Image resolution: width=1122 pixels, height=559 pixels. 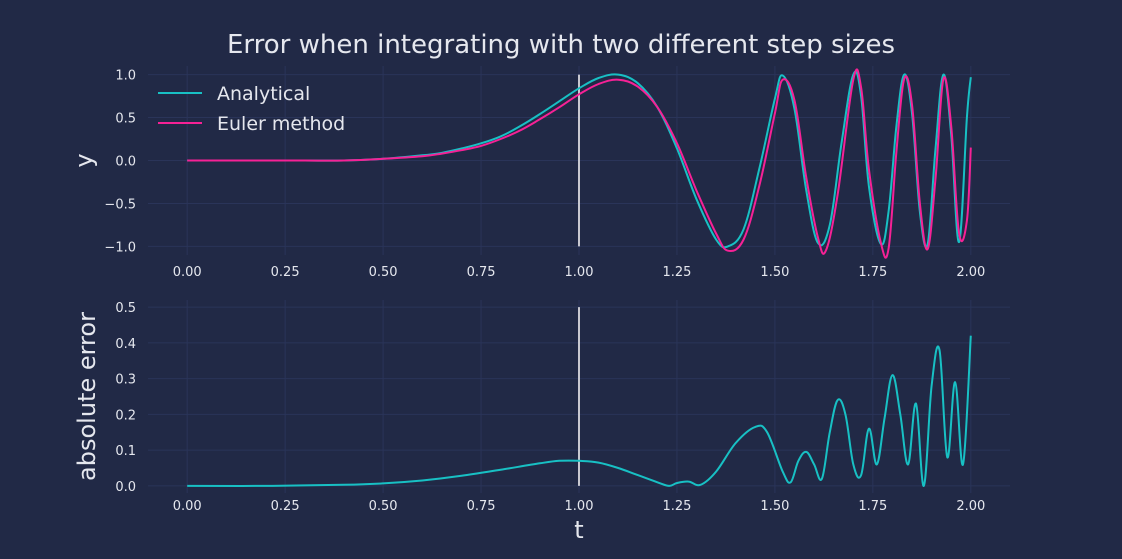 I want to click on y-axis-label: y, so click(x=84, y=160).